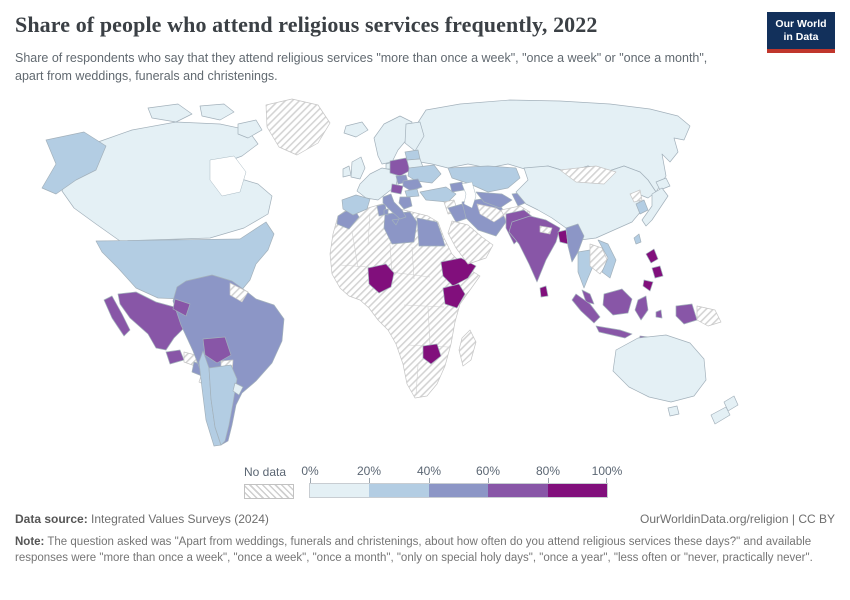  I want to click on country-new-zealand-south, so click(720, 415).